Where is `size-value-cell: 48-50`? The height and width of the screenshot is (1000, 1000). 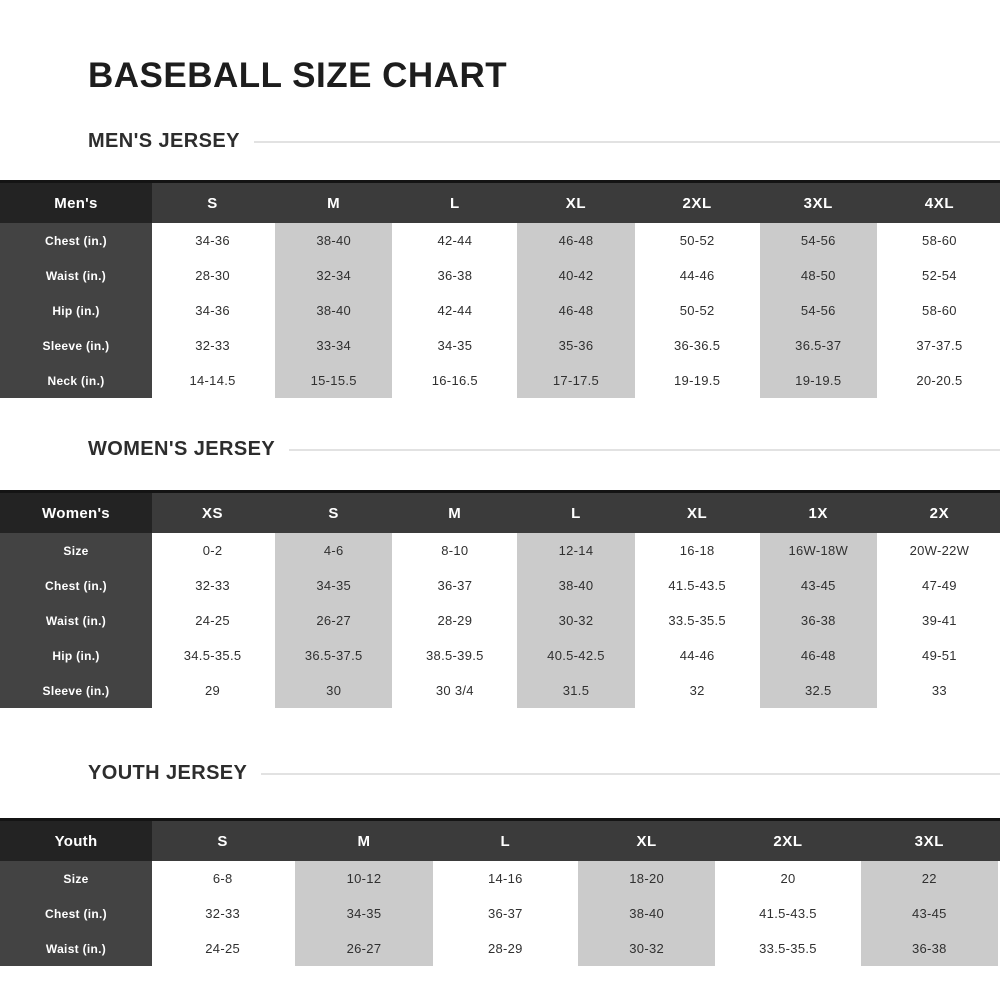 size-value-cell: 48-50 is located at coordinates (818, 275).